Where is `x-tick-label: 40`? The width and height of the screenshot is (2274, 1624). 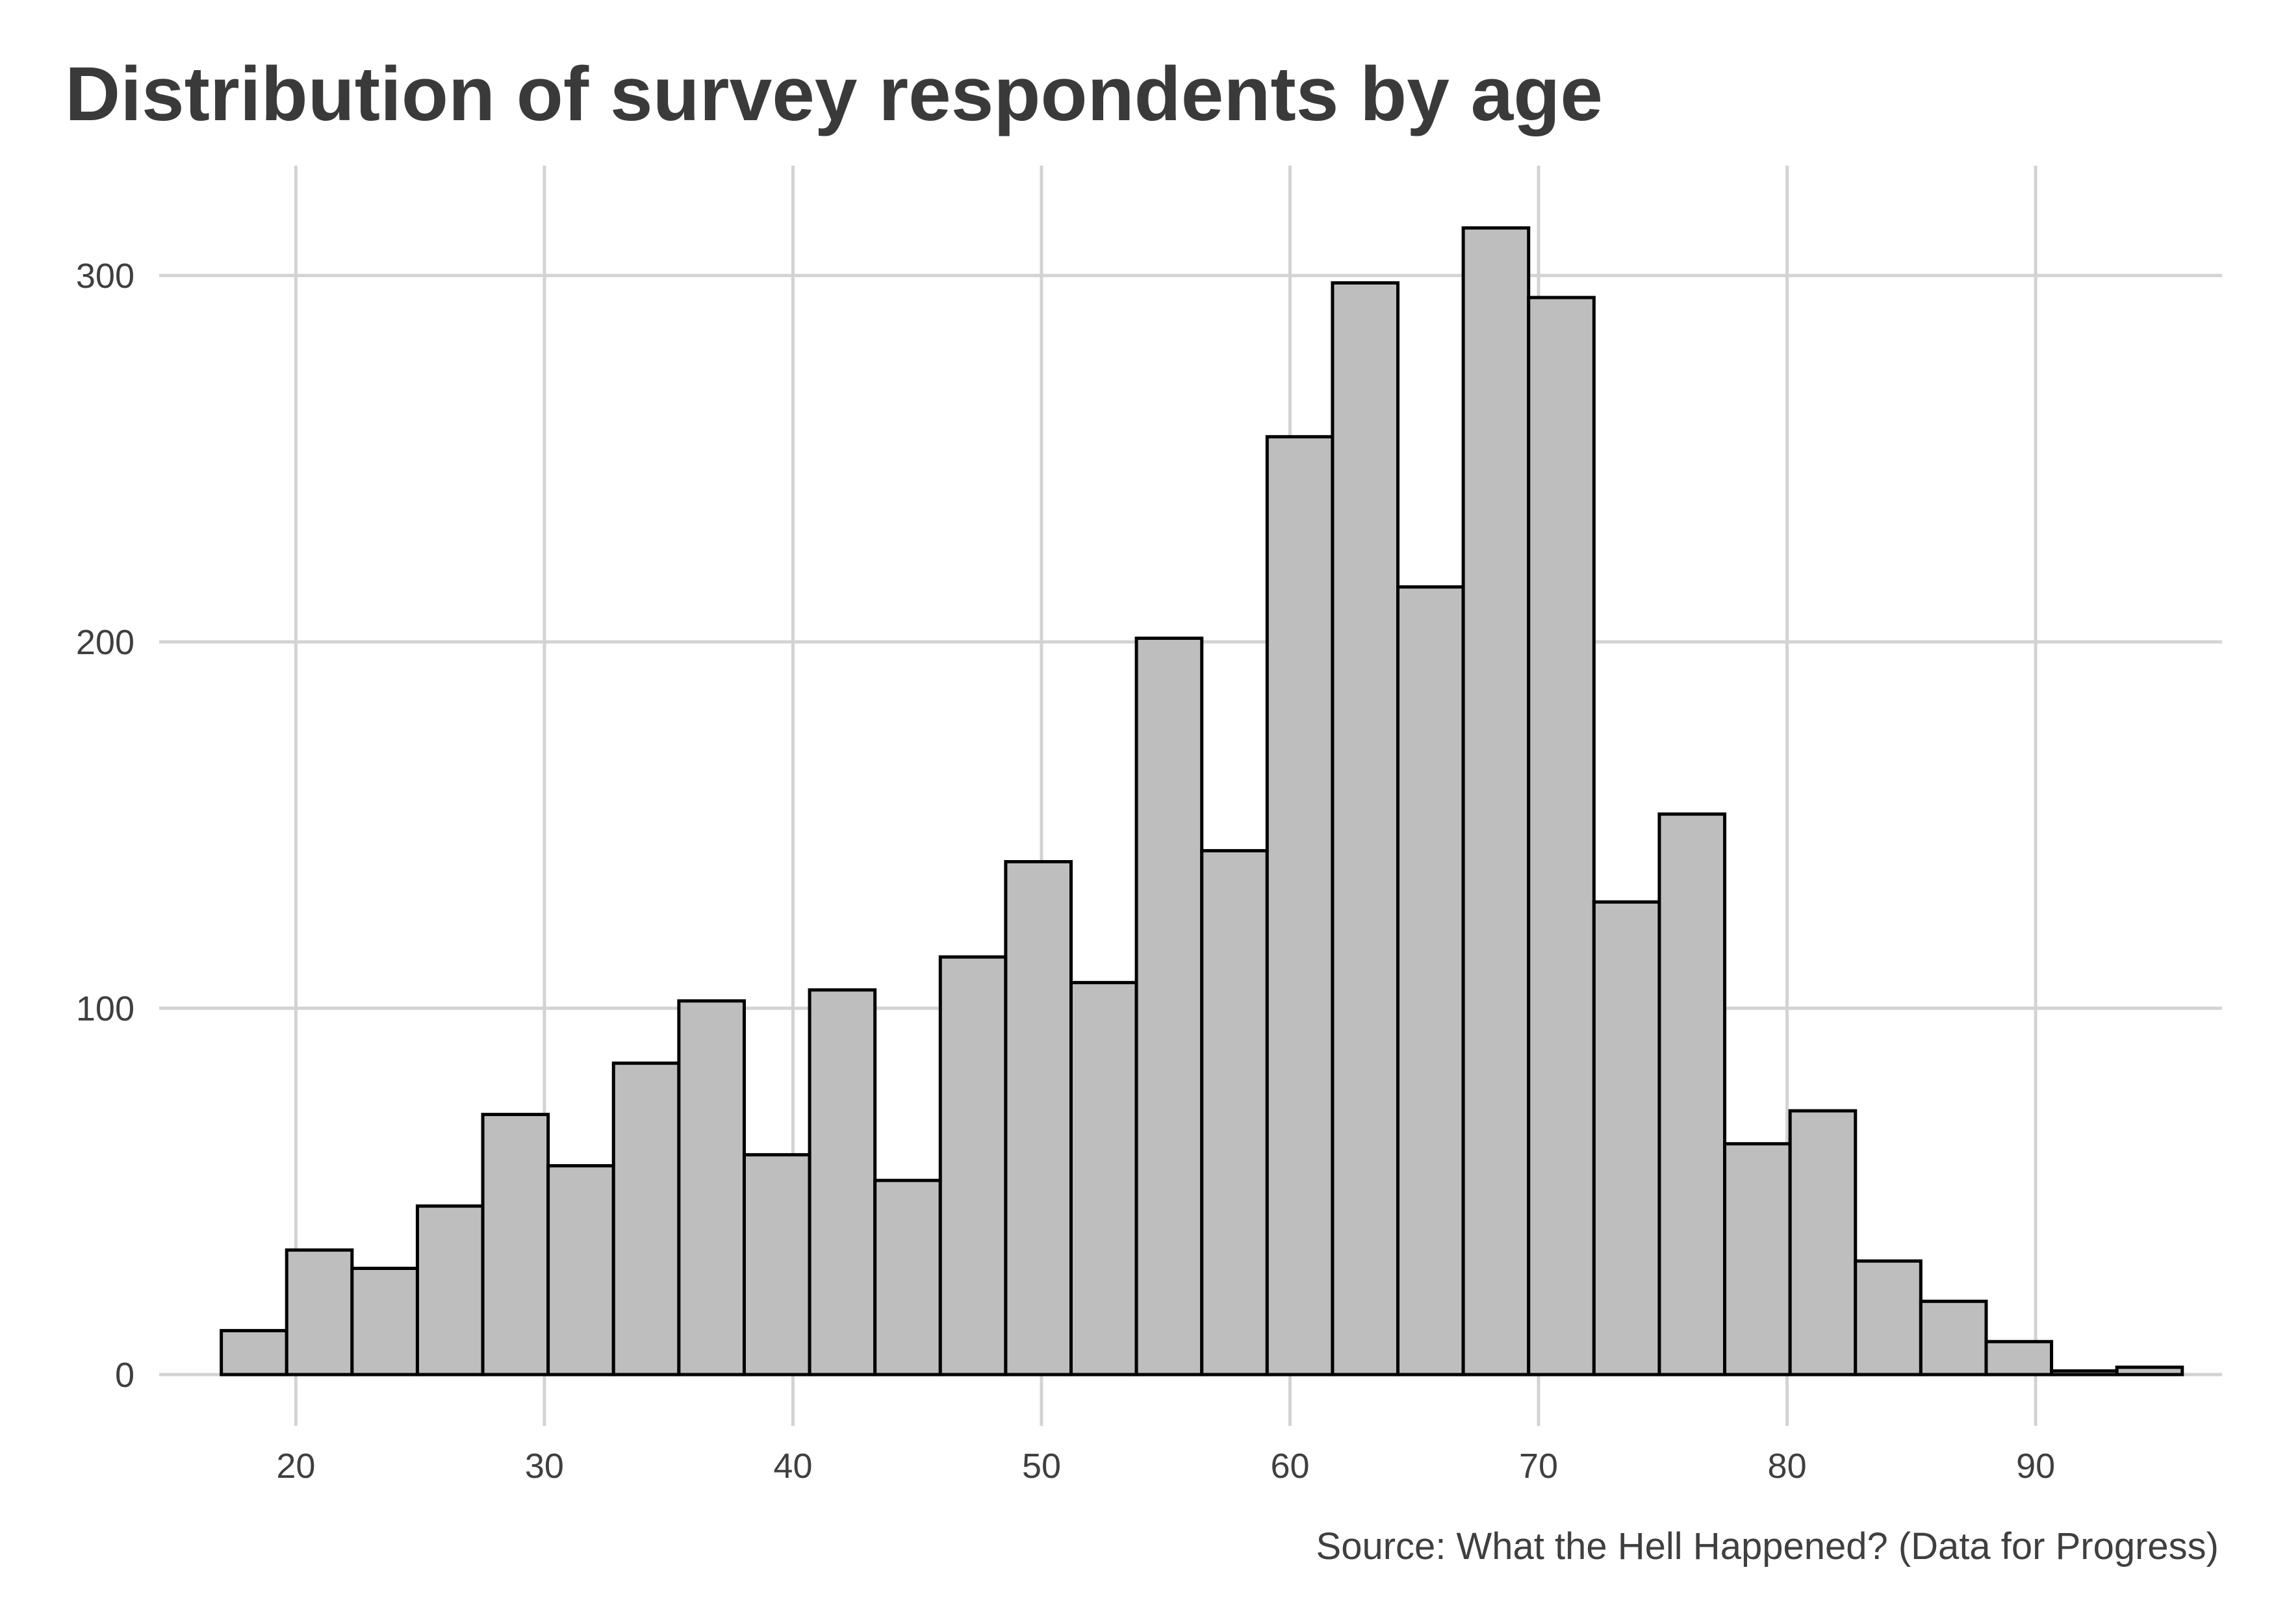 x-tick-label: 40 is located at coordinates (792, 1466).